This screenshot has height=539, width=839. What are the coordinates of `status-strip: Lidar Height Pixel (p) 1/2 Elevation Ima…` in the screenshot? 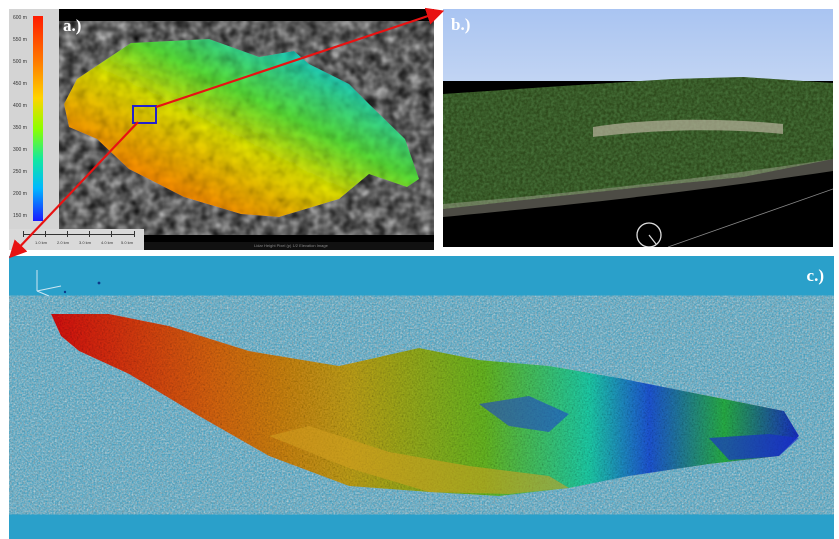 It's located at (289, 246).